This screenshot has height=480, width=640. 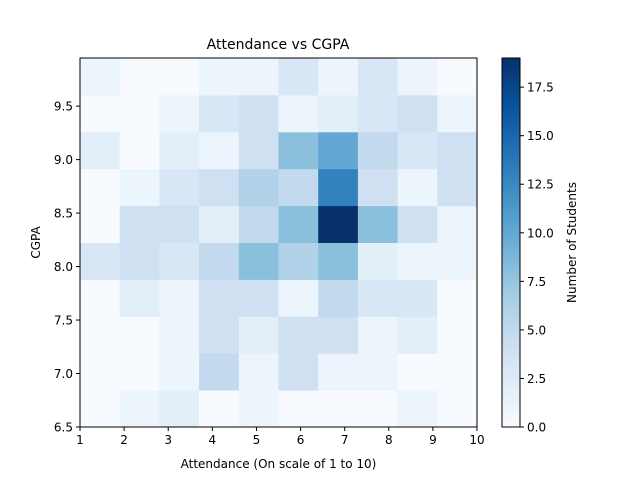 What do you see at coordinates (537, 258) in the screenshot?
I see `colorbar-ticks: 0.0 2.5 5.0 7.5 10.0 12.5 15.0 17.5` at bounding box center [537, 258].